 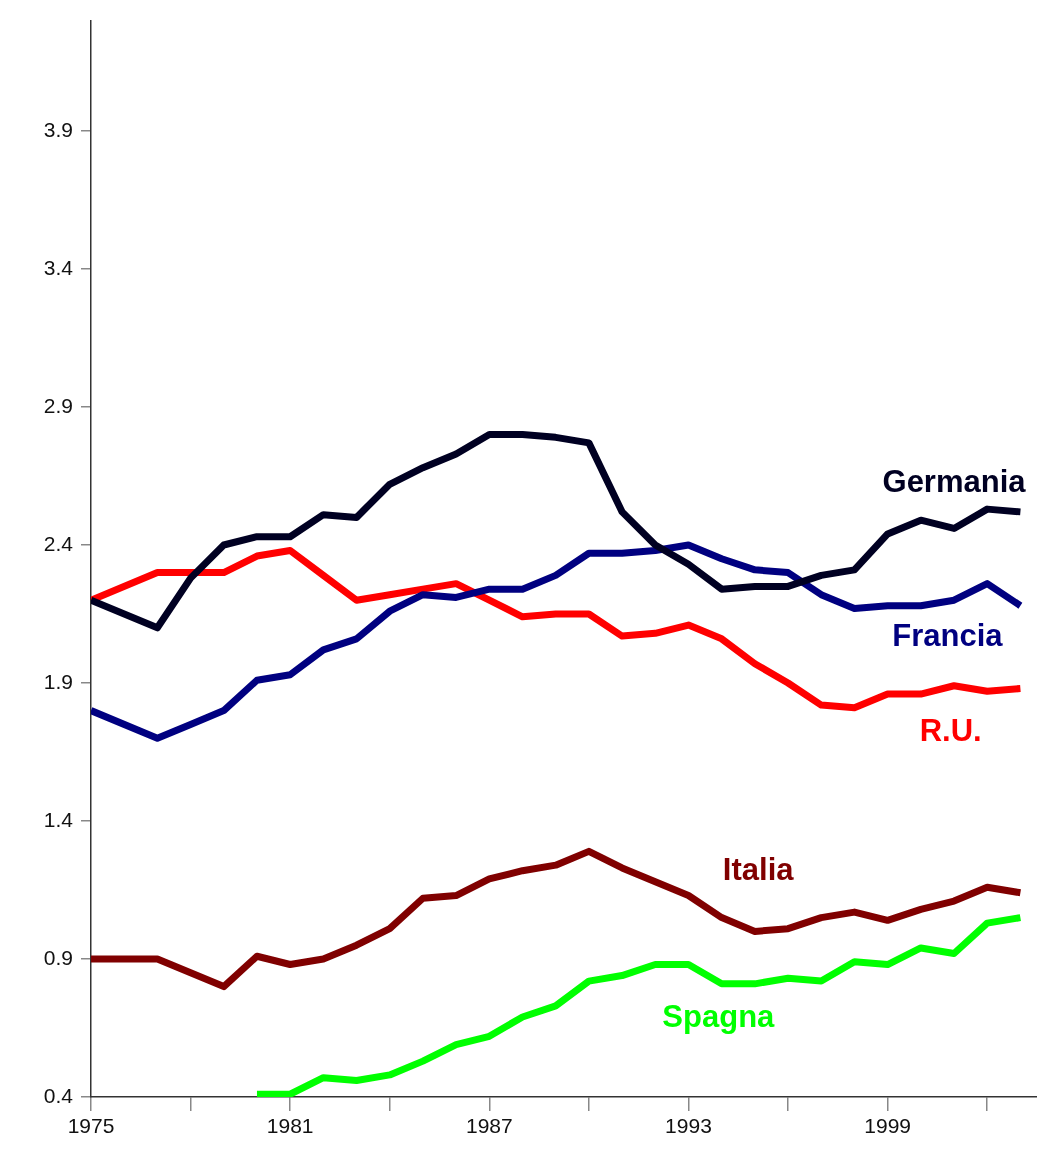 I want to click on series-label: R.U., so click(x=950, y=731).